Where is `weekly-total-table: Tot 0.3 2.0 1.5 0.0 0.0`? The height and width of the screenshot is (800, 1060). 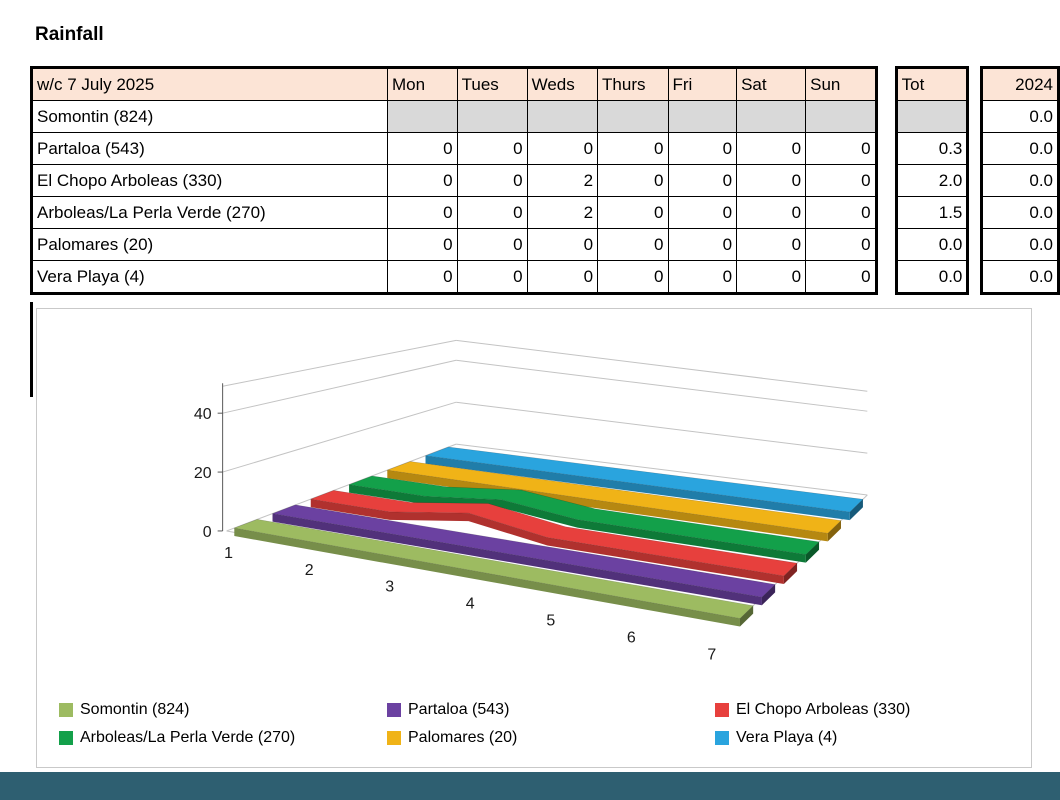 weekly-total-table: Tot 0.3 2.0 1.5 0.0 0.0 is located at coordinates (932, 180).